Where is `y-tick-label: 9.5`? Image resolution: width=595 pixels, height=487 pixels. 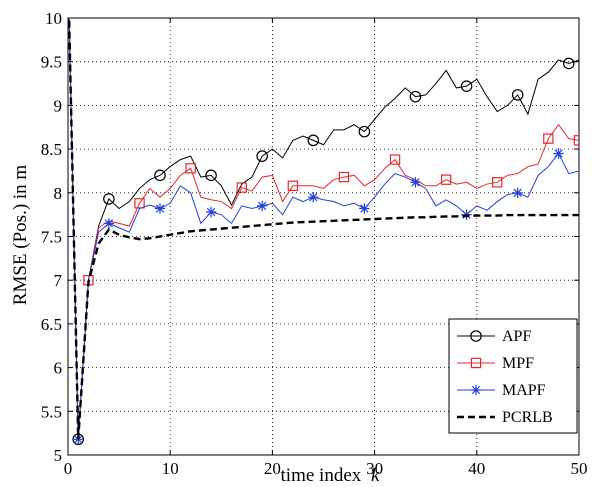 y-tick-label: 9.5 is located at coordinates (51, 62).